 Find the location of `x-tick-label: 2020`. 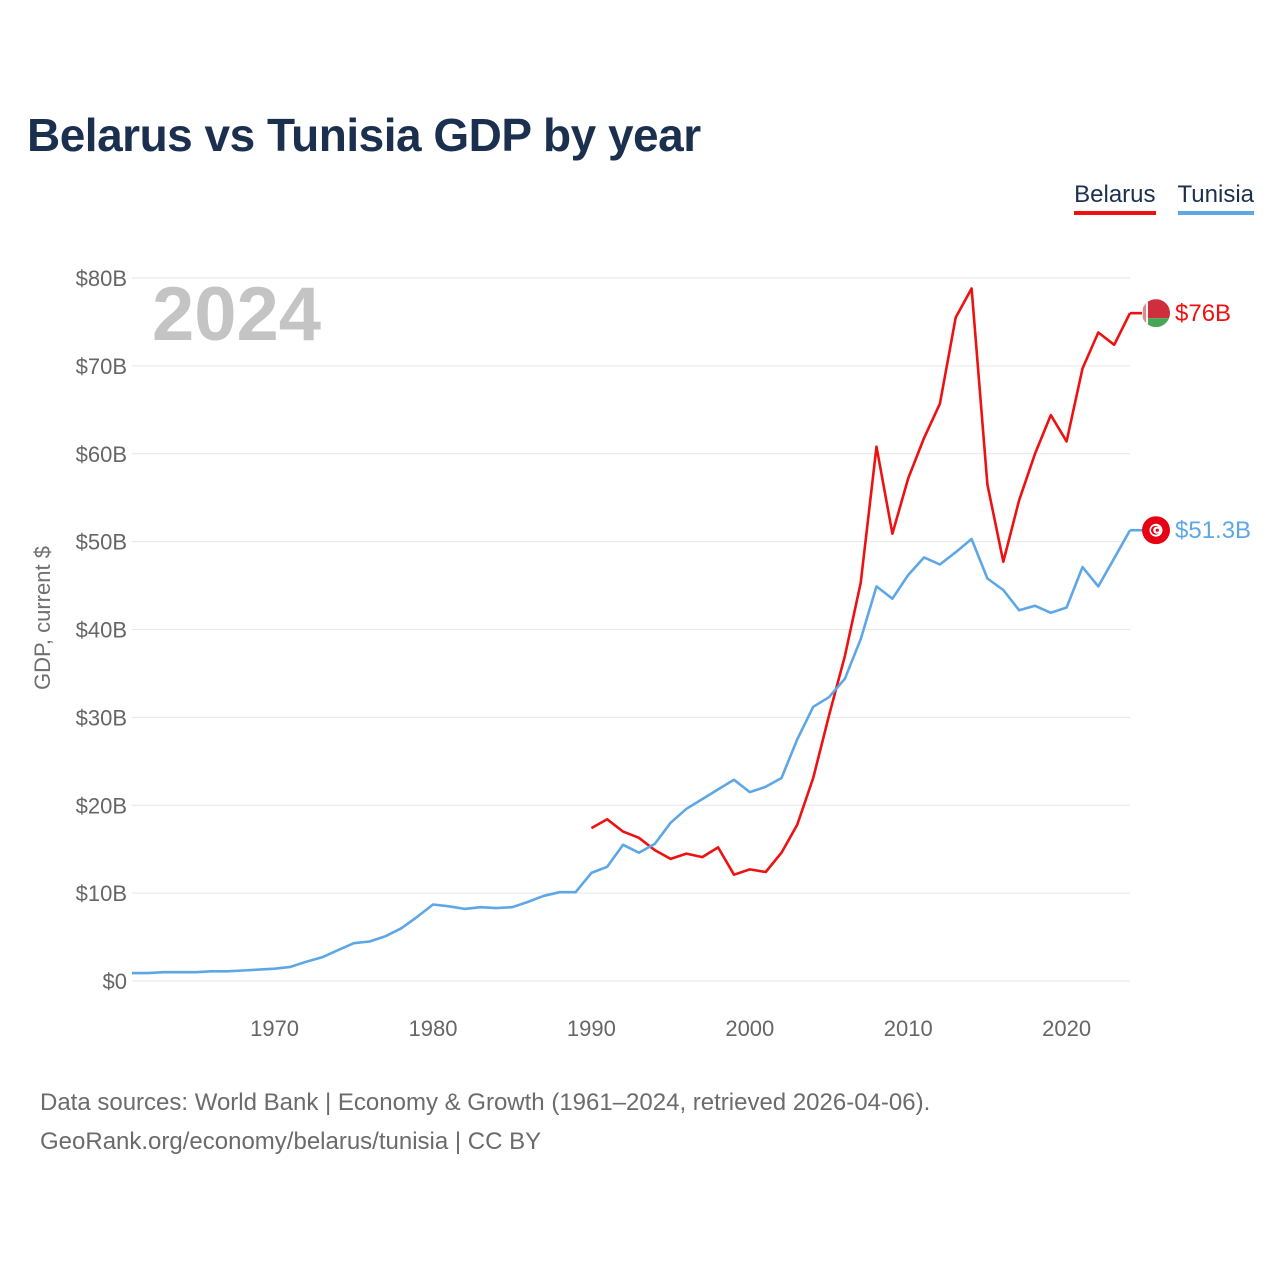

x-tick-label: 2020 is located at coordinates (1066, 1028).